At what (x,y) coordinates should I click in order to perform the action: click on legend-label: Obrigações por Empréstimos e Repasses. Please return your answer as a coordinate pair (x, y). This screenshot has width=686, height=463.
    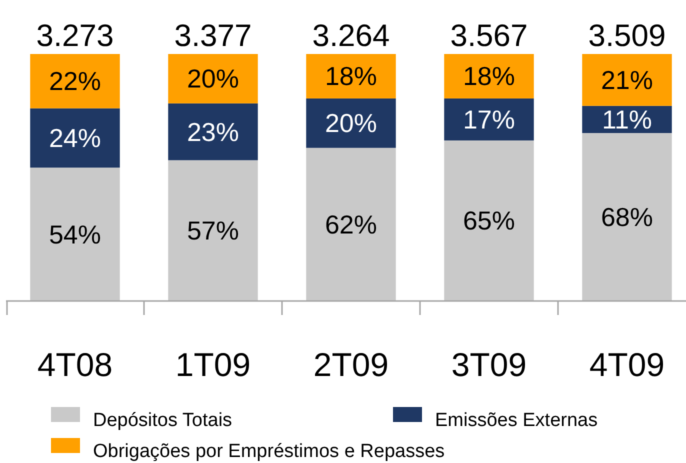
    Looking at the image, I should click on (269, 451).